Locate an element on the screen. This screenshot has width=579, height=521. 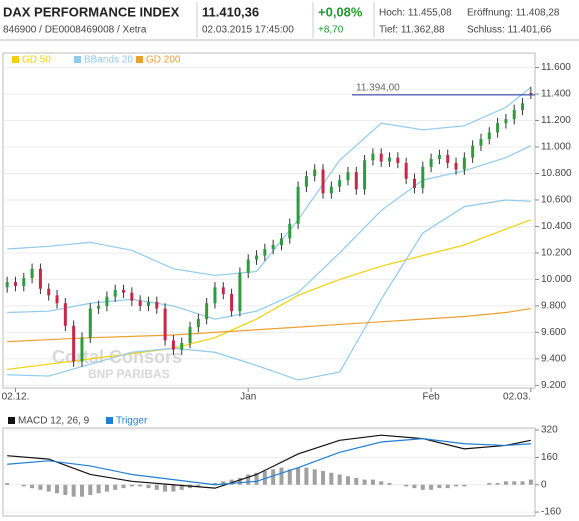
x-tick-label: Jan is located at coordinates (248, 397).